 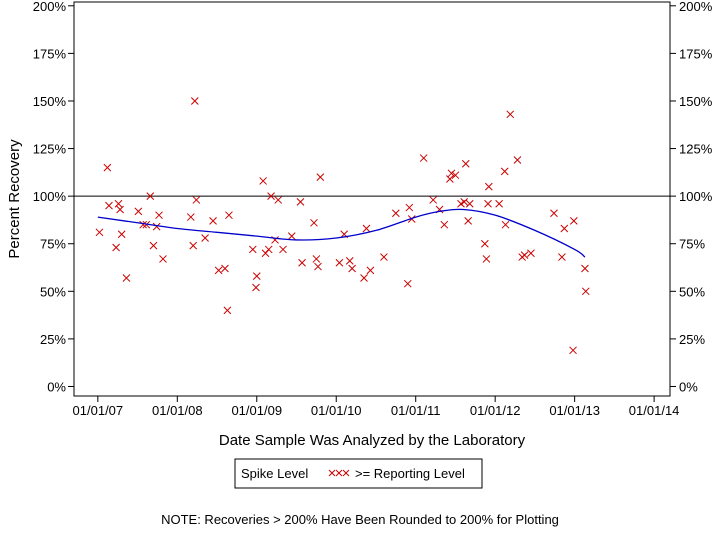 What do you see at coordinates (410, 473) in the screenshot?
I see `legend-label-reporting-level: >= Reporting Level` at bounding box center [410, 473].